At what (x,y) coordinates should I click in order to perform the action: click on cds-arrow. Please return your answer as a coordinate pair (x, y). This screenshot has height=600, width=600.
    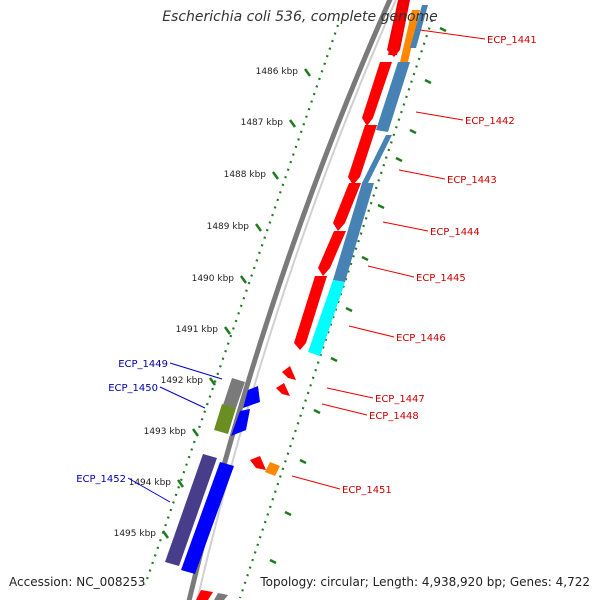
    Looking at the image, I should click on (397, 32).